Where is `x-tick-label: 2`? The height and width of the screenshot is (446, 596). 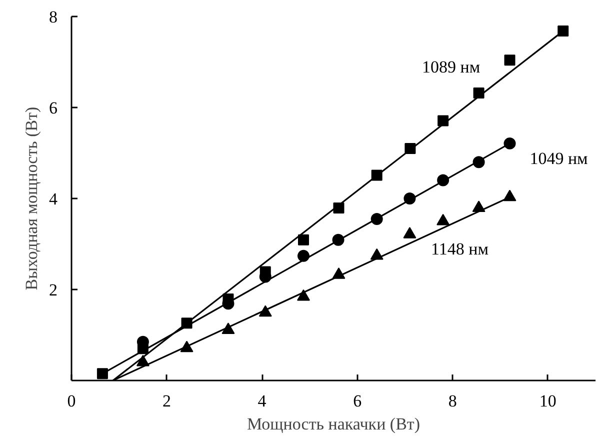
x-tick-label: 2 is located at coordinates (167, 401).